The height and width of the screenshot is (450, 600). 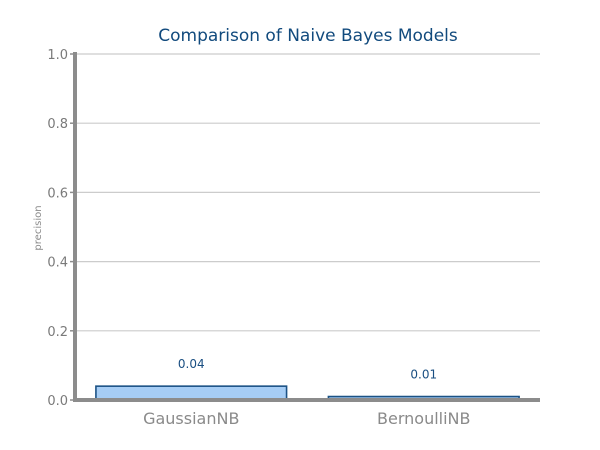 I want to click on bars, so click(x=307, y=393).